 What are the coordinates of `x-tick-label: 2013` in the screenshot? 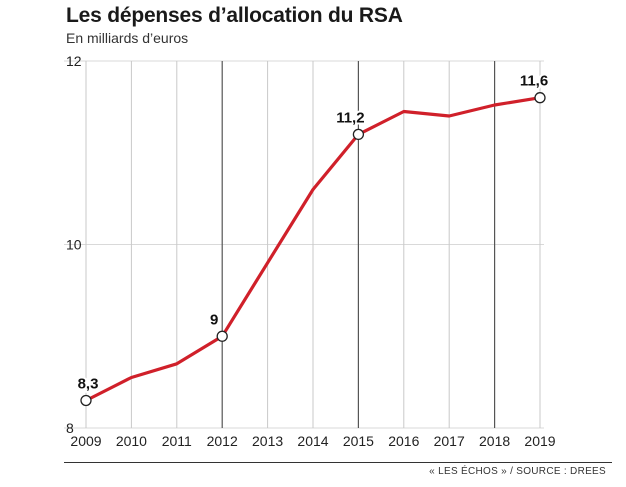 It's located at (267, 441).